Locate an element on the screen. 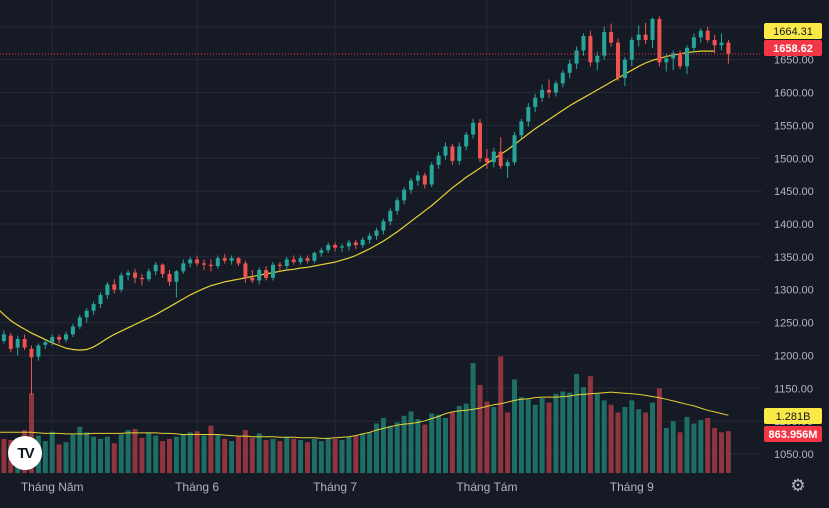  gear-icon: ⚙ is located at coordinates (798, 485).